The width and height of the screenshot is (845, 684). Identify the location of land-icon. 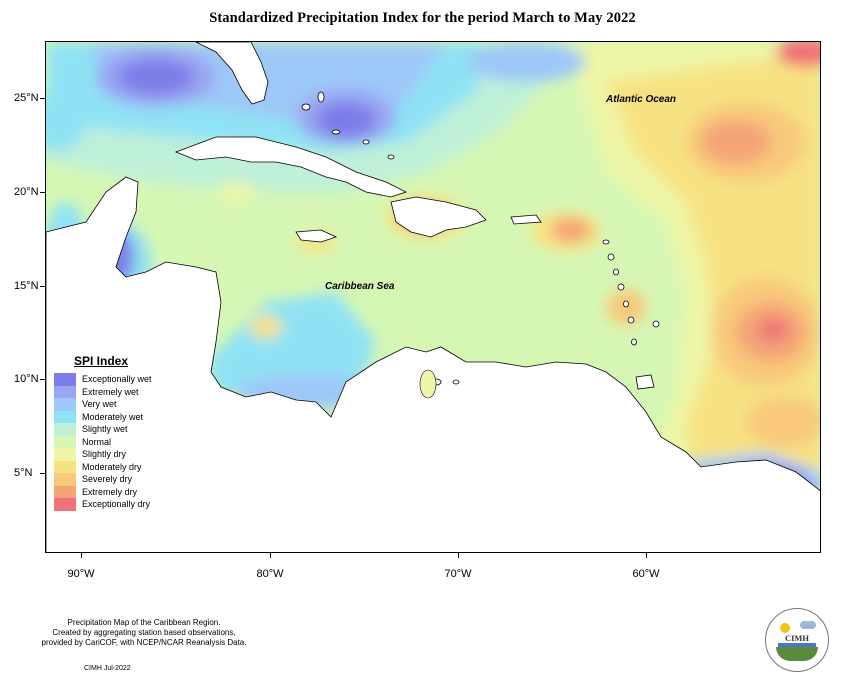
(797, 654).